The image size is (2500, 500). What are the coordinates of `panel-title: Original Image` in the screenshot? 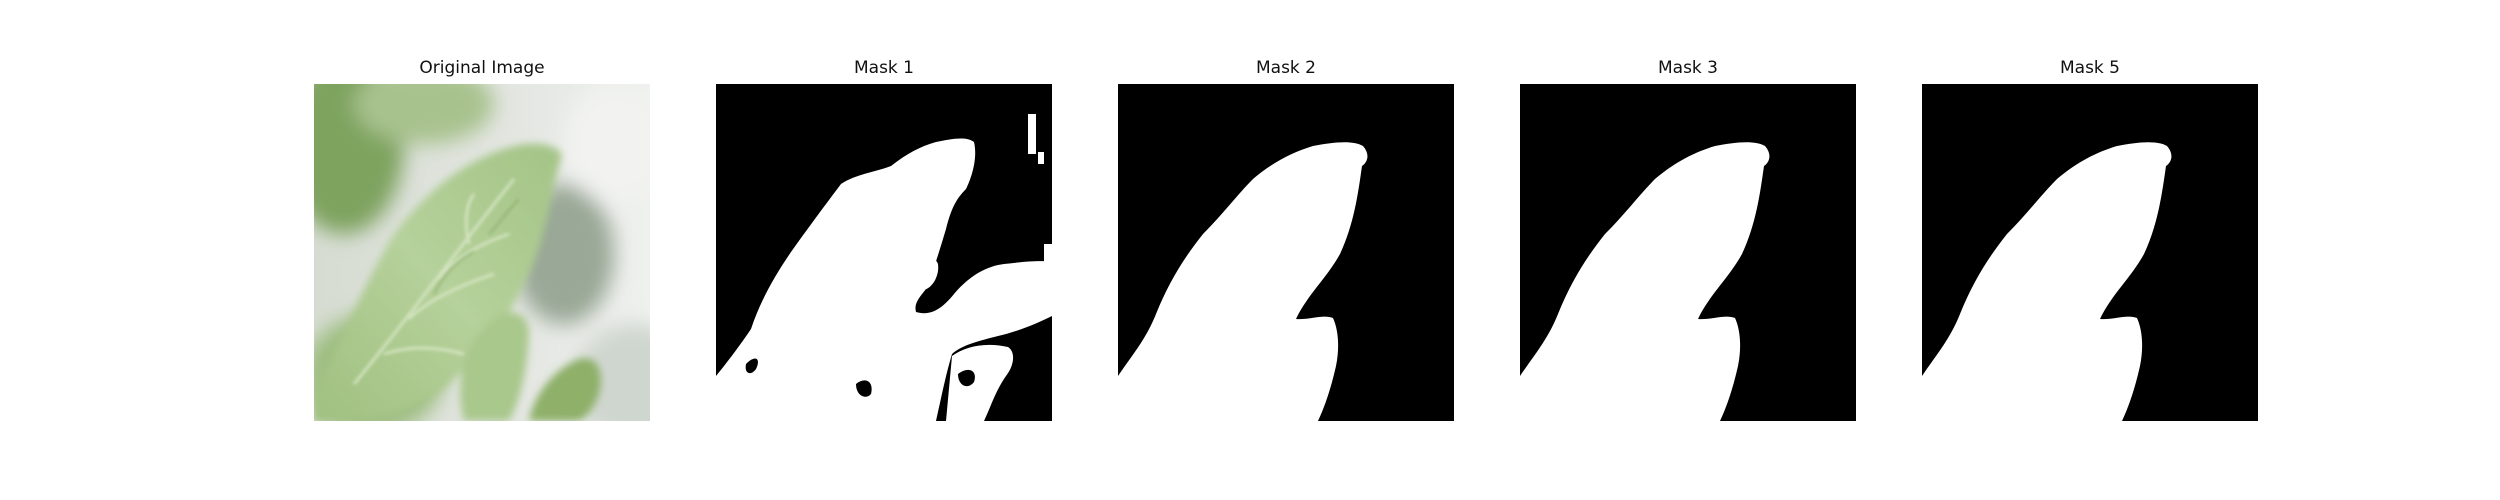 It's located at (482, 68).